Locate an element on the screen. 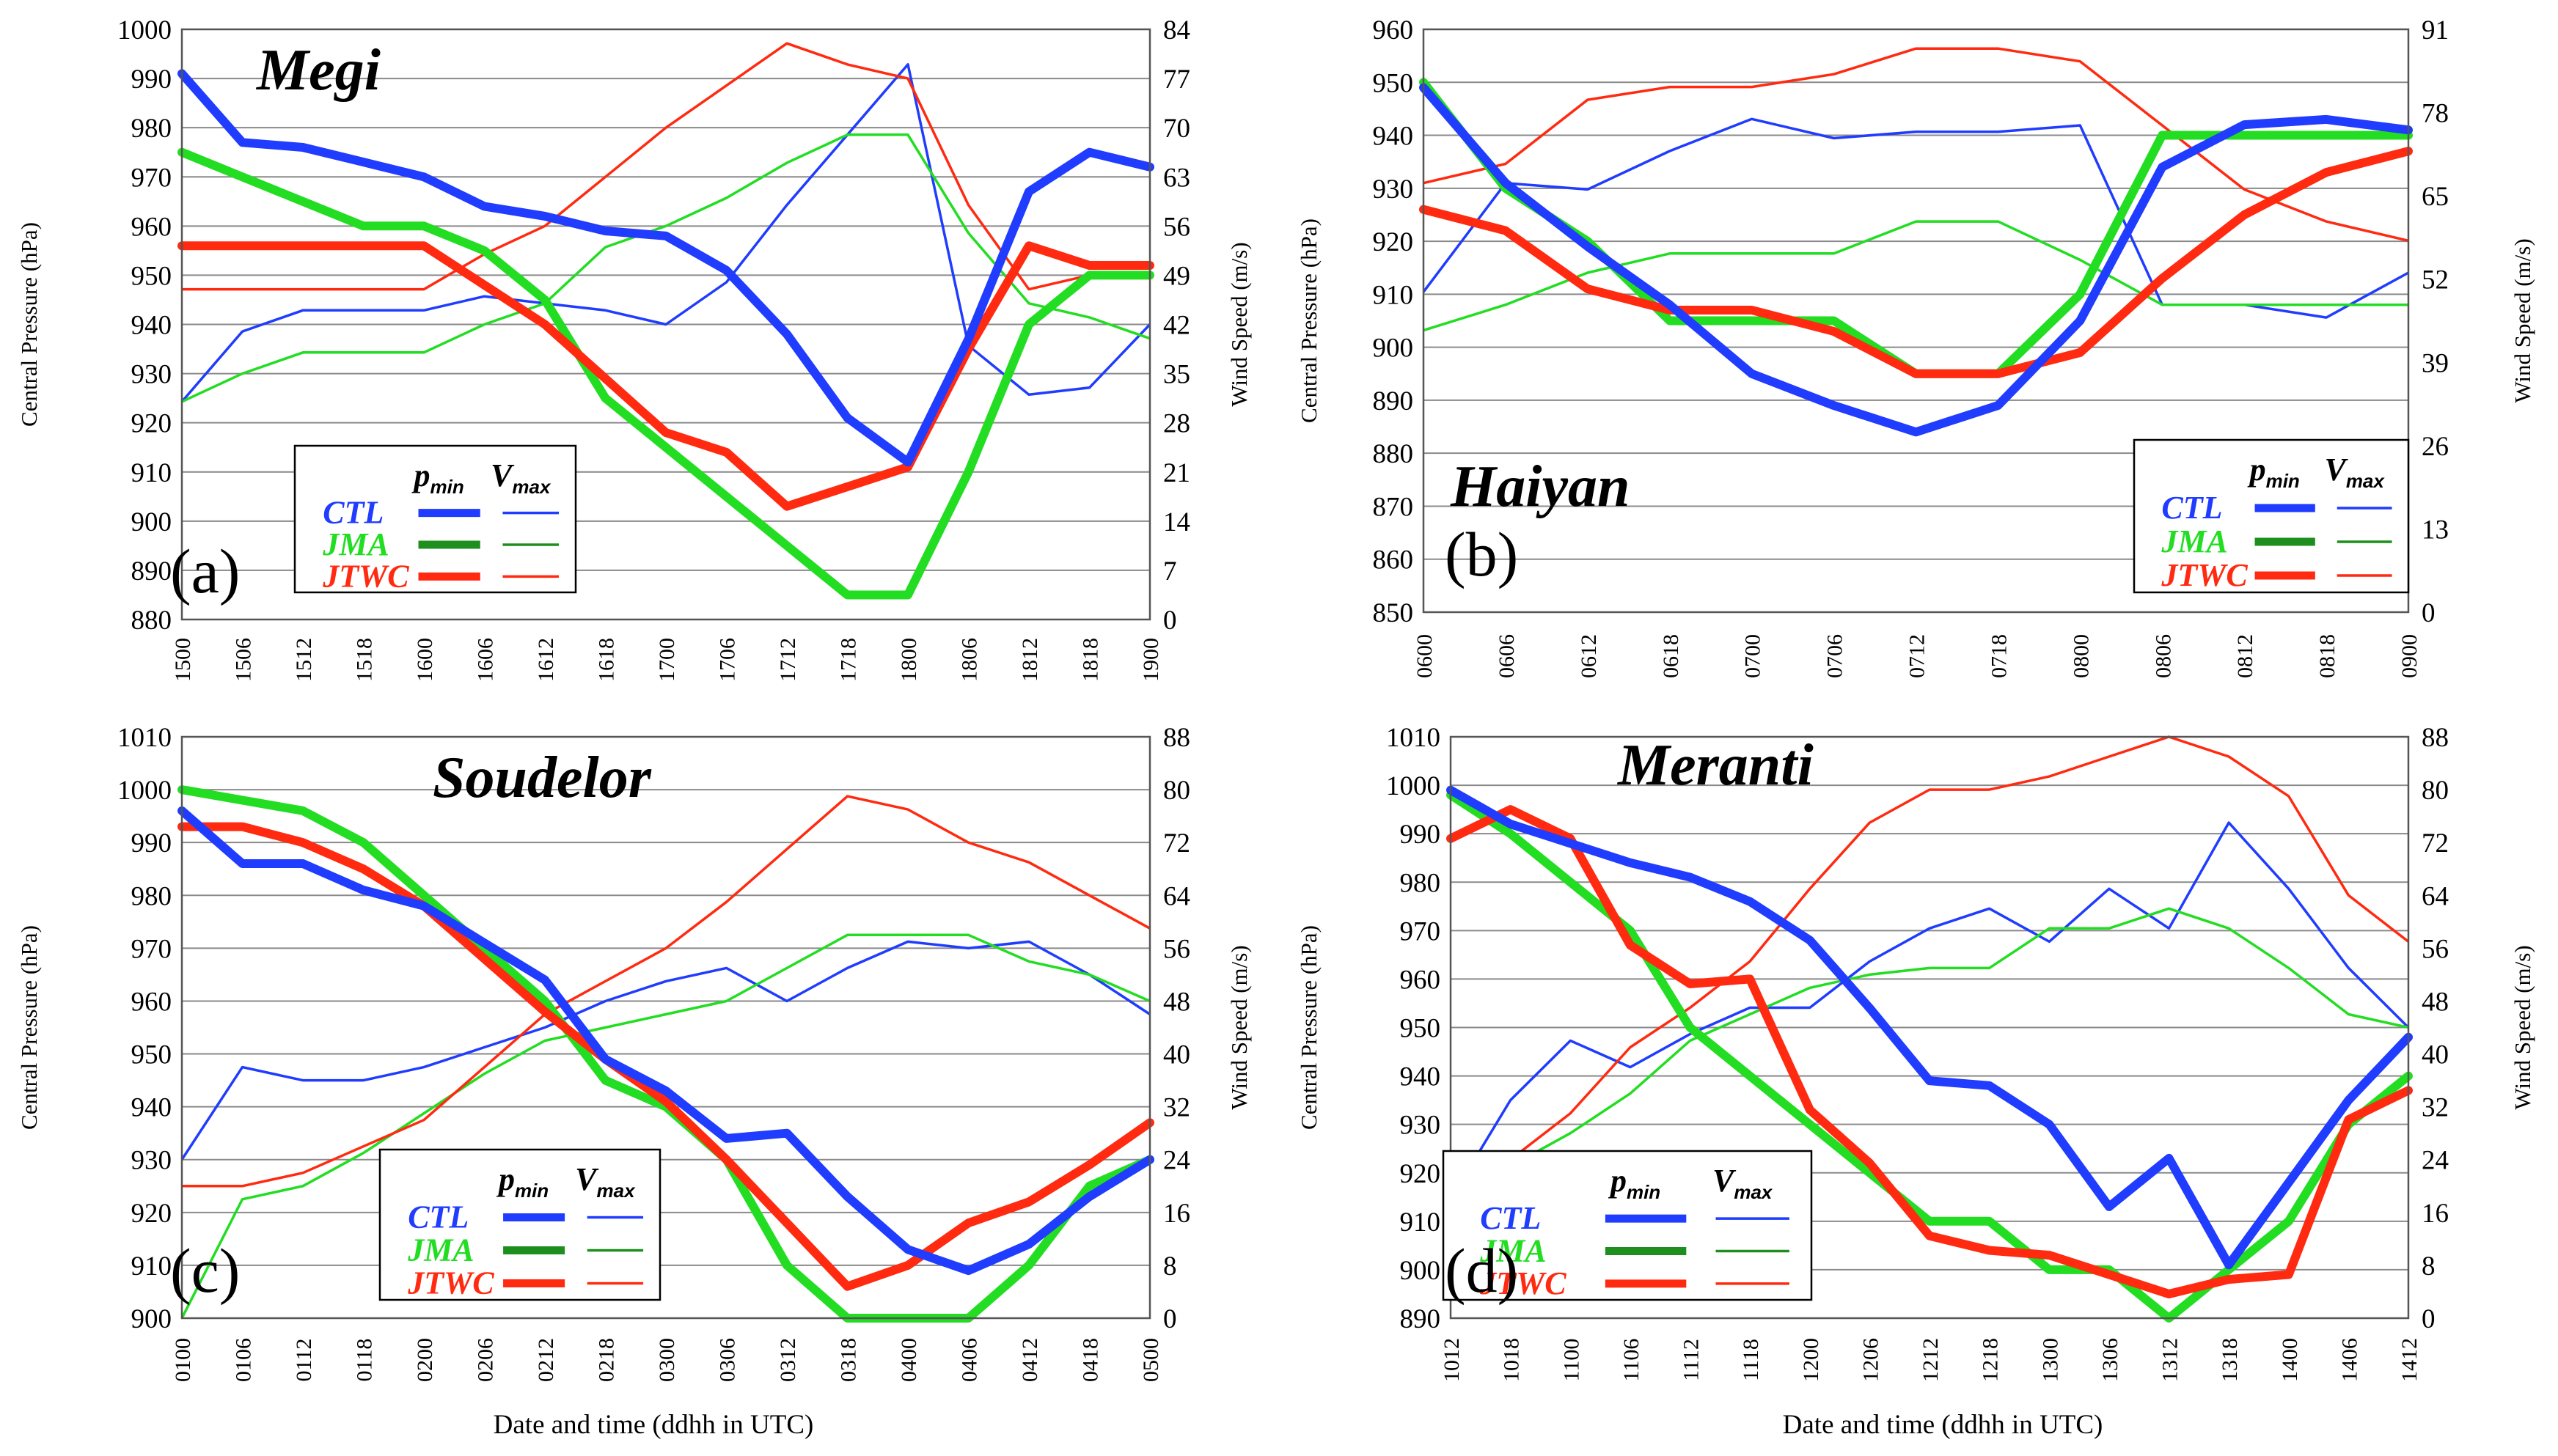 This screenshot has width=2558, height=1456. y2-tick-label: 7 is located at coordinates (1170, 571).